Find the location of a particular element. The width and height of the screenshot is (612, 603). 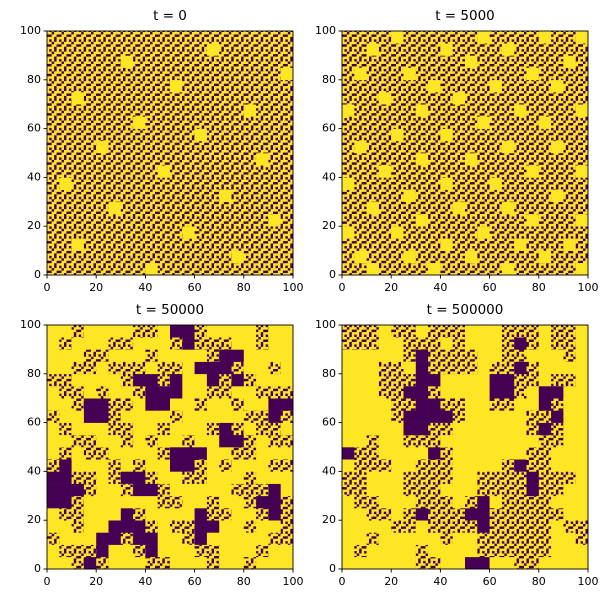

x-tick-label: 80 is located at coordinates (539, 581).